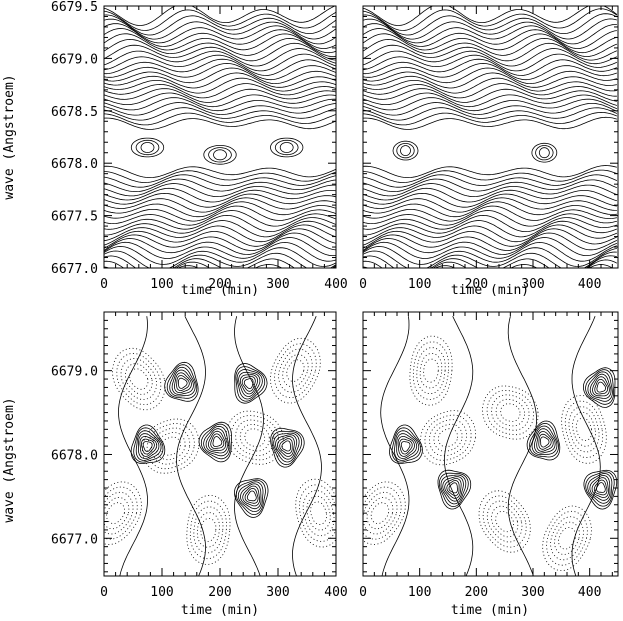 Image resolution: width=623 pixels, height=621 pixels. I want to click on x-tick-label: 0, so click(104, 592).